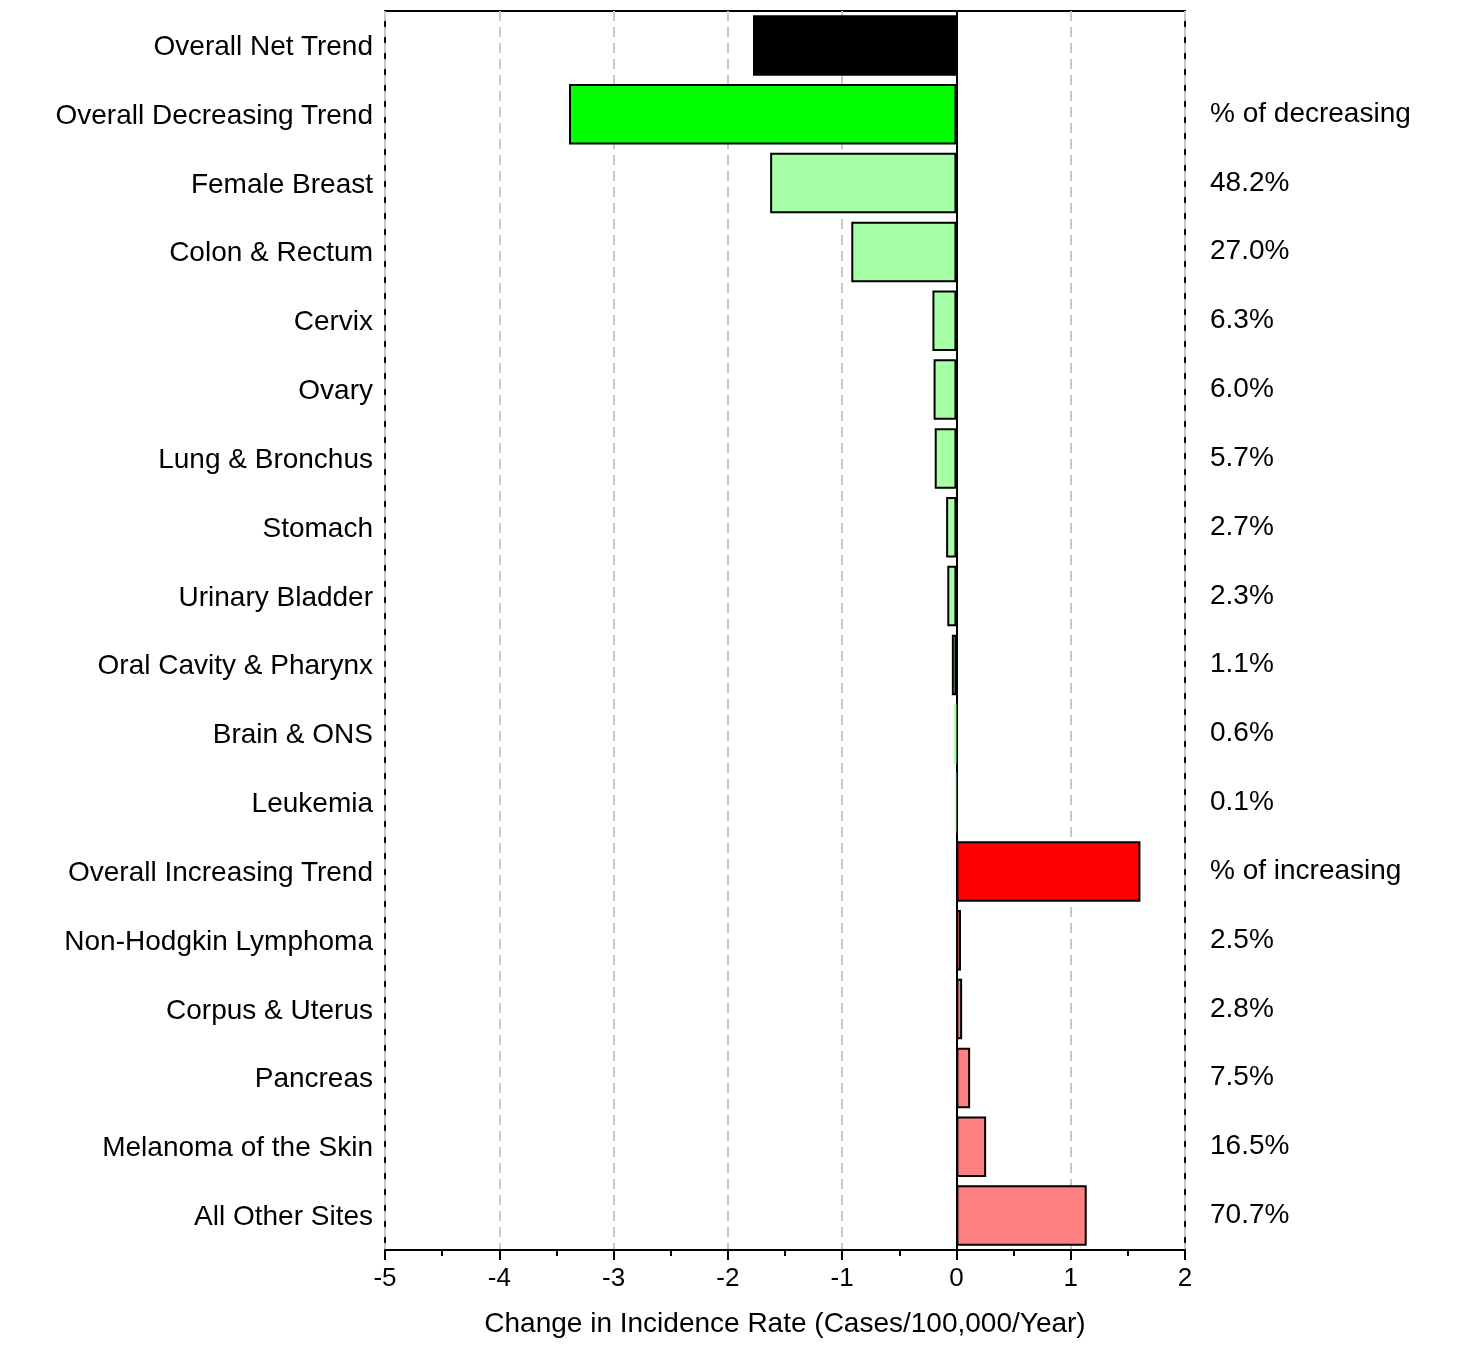 The height and width of the screenshot is (1362, 1457). Describe the element at coordinates (333, 321) in the screenshot. I see `y-tick-label: Cervix` at that location.